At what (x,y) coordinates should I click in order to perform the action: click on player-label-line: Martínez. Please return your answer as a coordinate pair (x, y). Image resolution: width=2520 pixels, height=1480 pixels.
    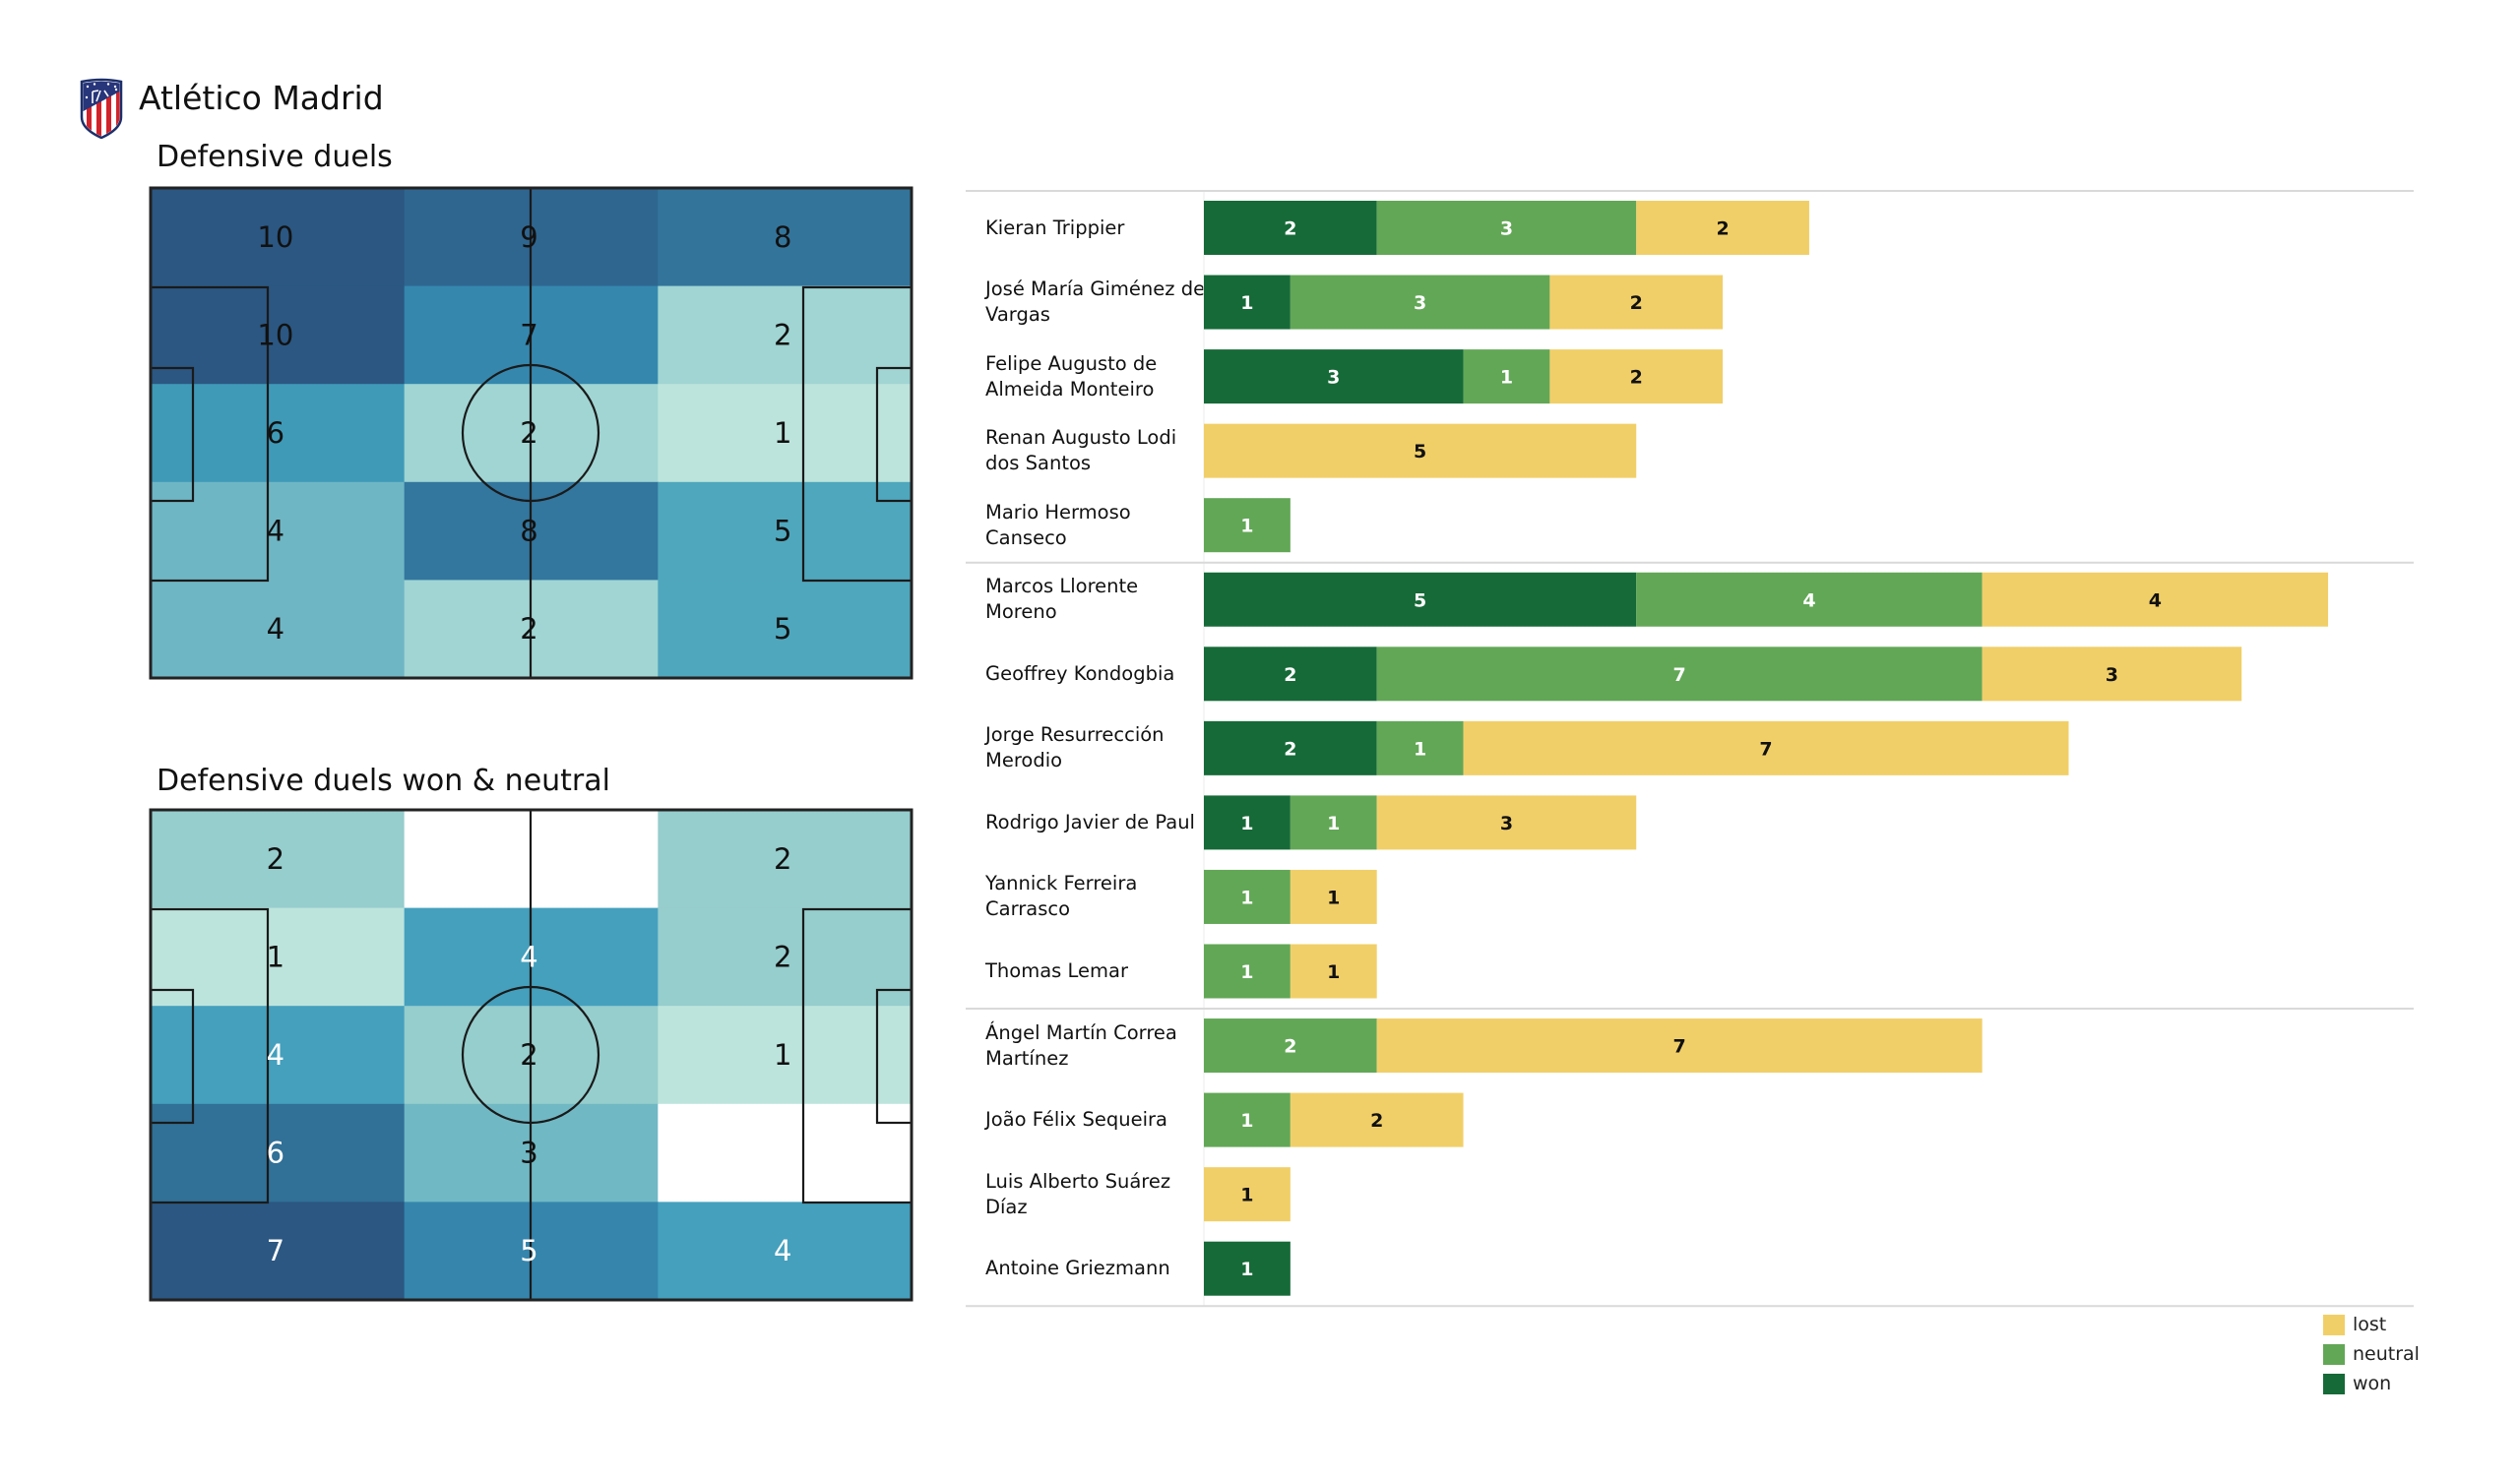
    Looking at the image, I should click on (1027, 1058).